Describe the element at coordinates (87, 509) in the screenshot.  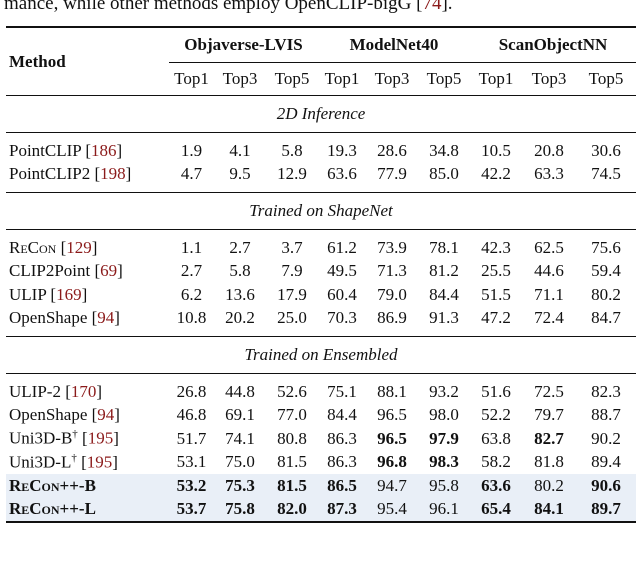
I see `method-cell: ReCon++-L` at that location.